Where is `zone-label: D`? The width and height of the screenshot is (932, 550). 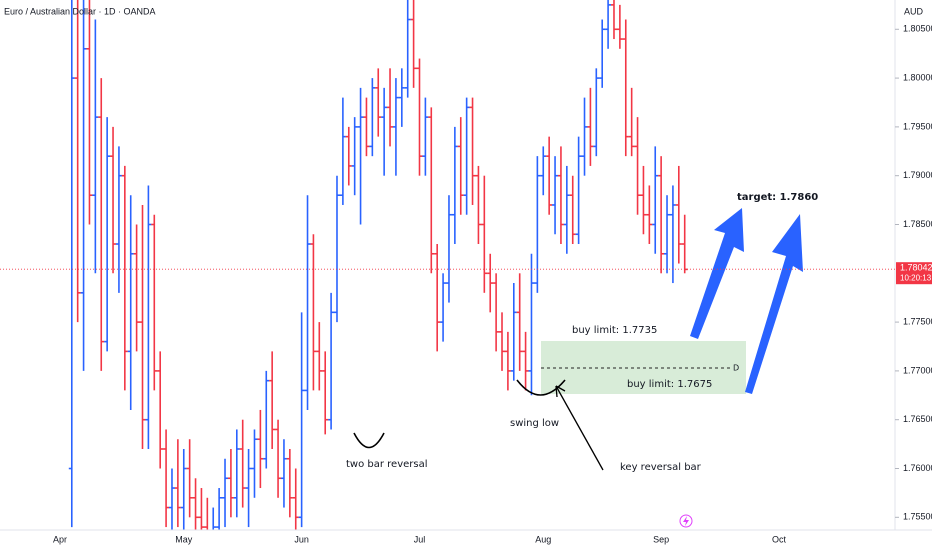 zone-label: D is located at coordinates (736, 368).